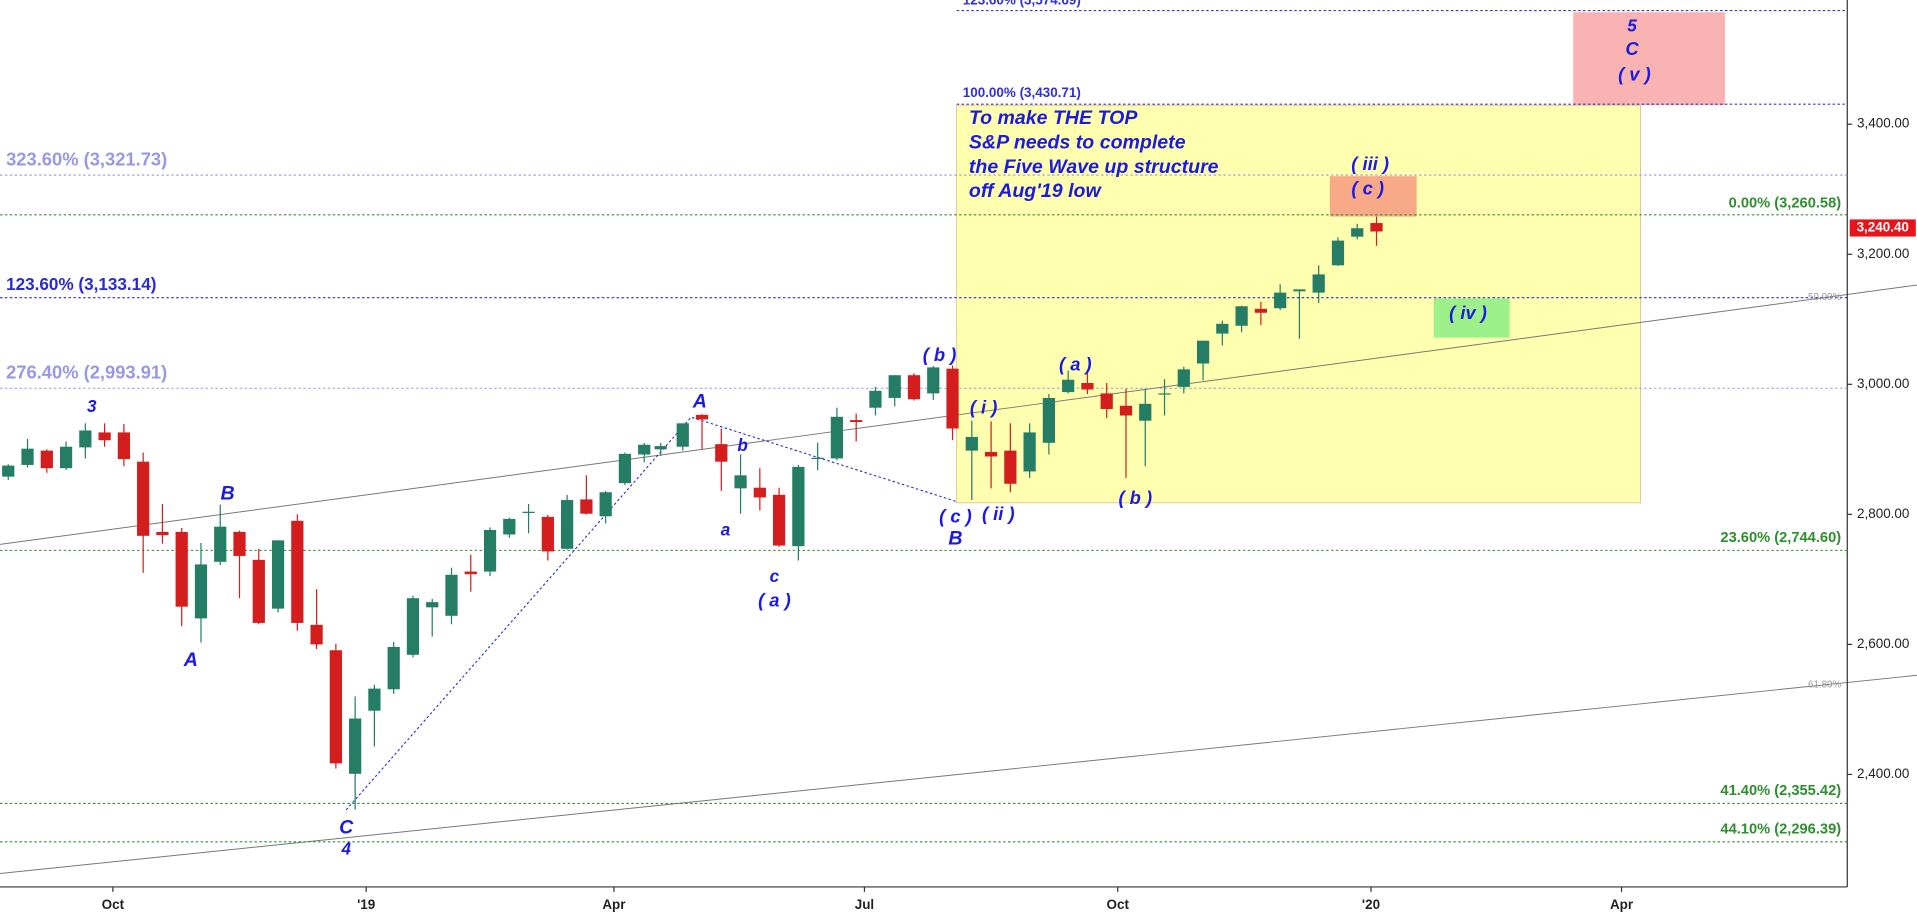 The image size is (1917, 913). What do you see at coordinates (1649, 59) in the screenshot?
I see `wave-v-zone` at bounding box center [1649, 59].